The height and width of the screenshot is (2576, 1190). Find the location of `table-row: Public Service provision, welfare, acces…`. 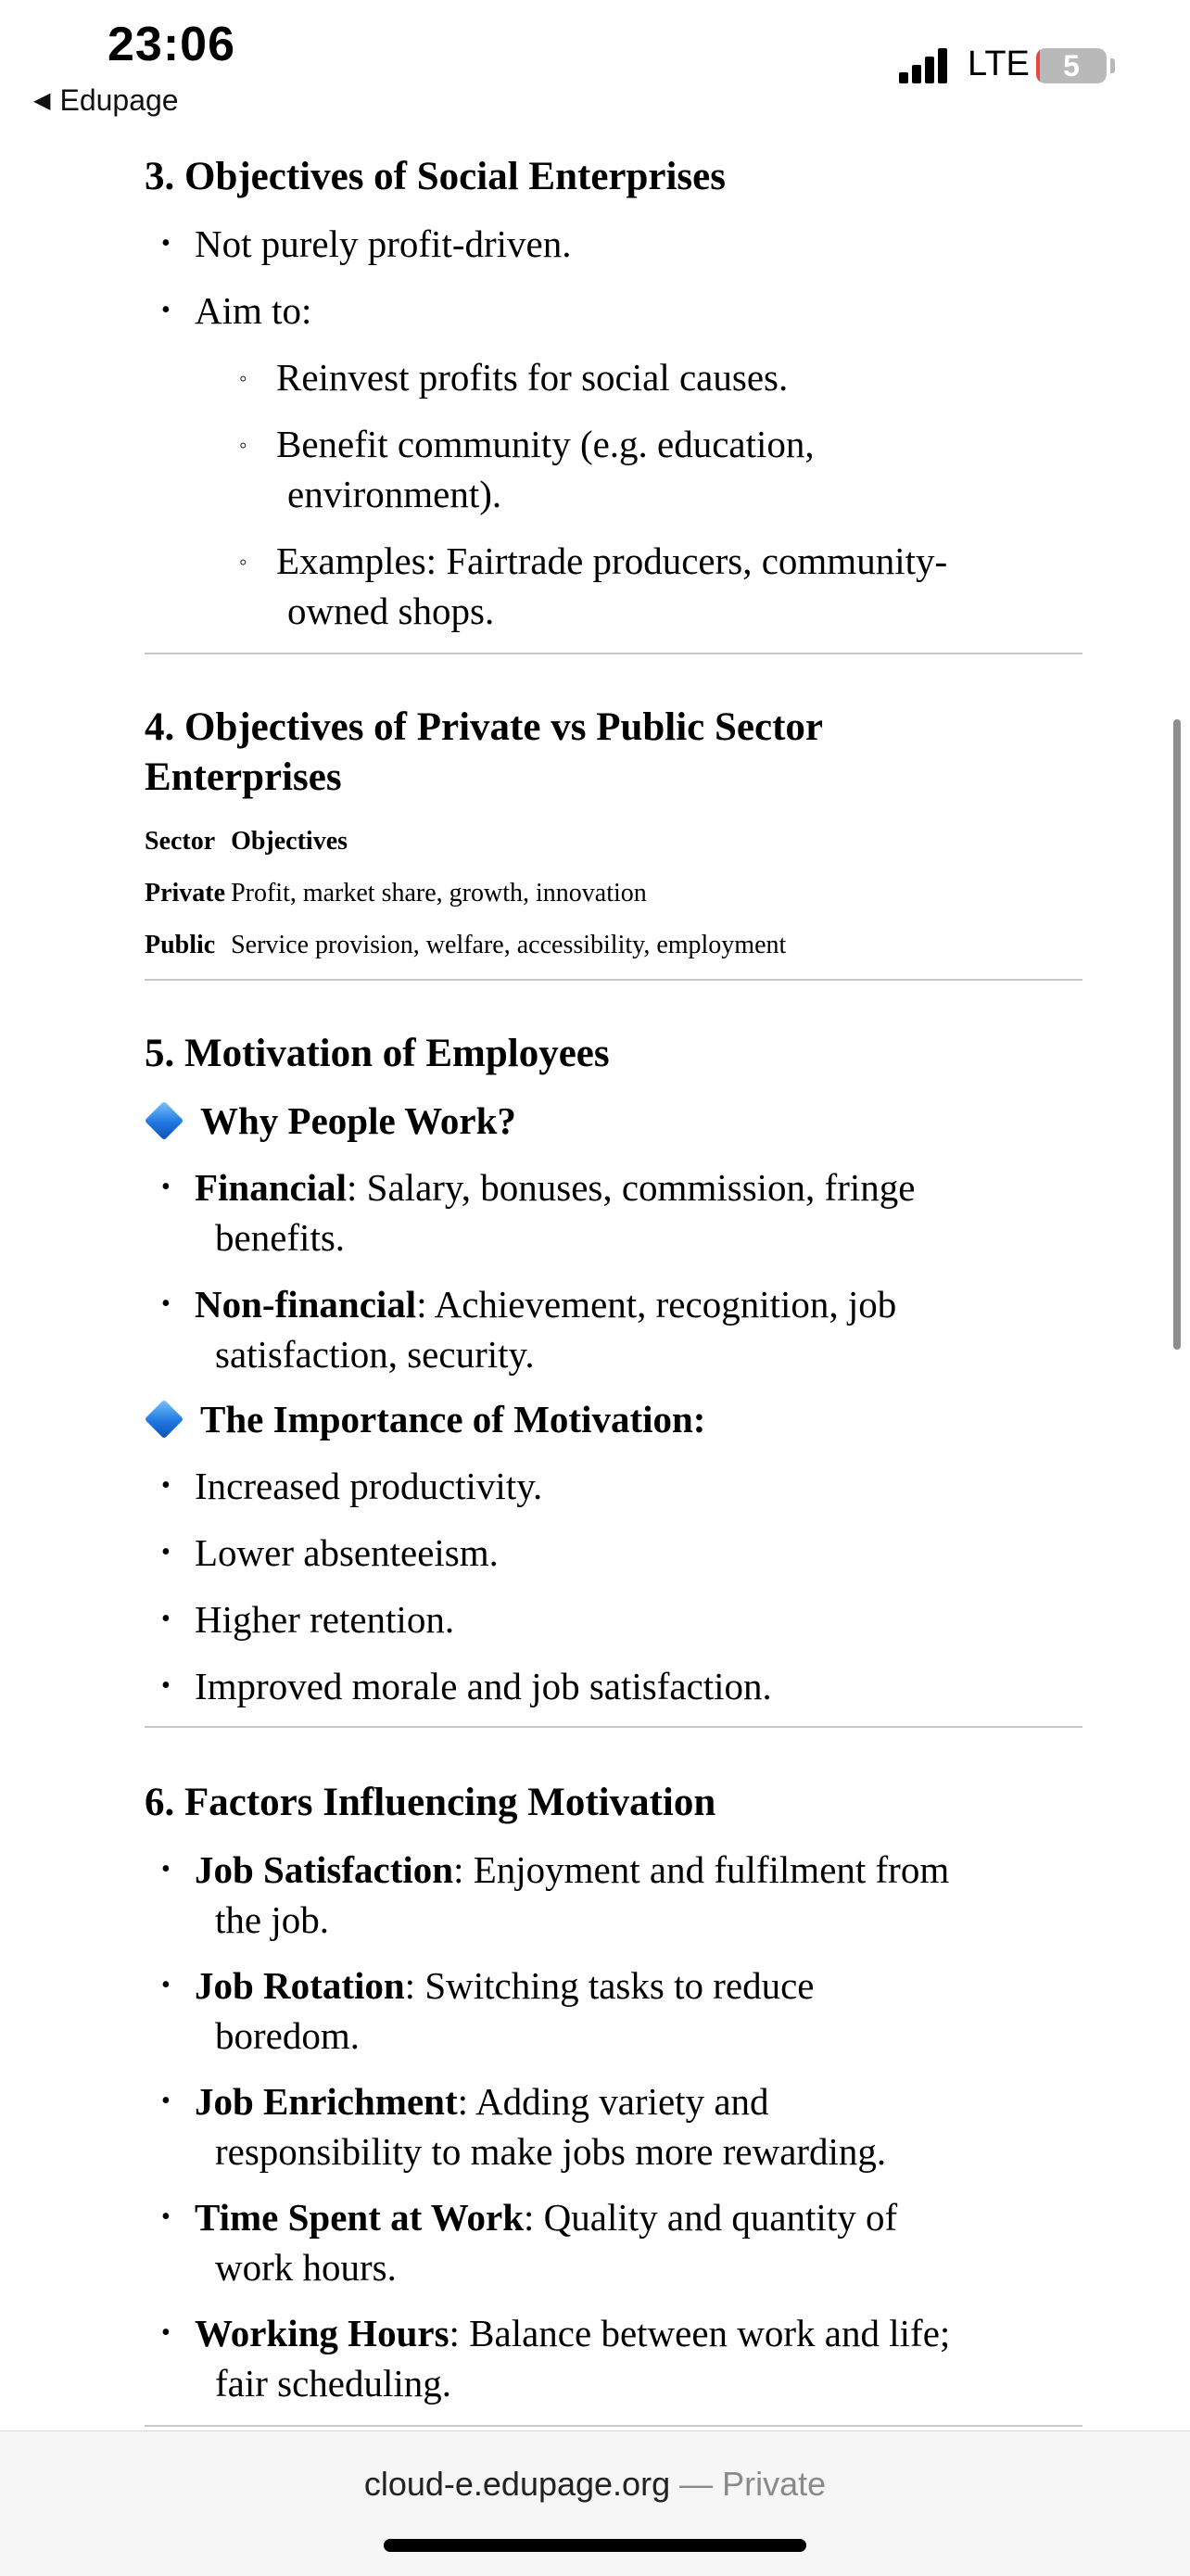

table-row: Public Service provision, welfare, acces… is located at coordinates (467, 945).